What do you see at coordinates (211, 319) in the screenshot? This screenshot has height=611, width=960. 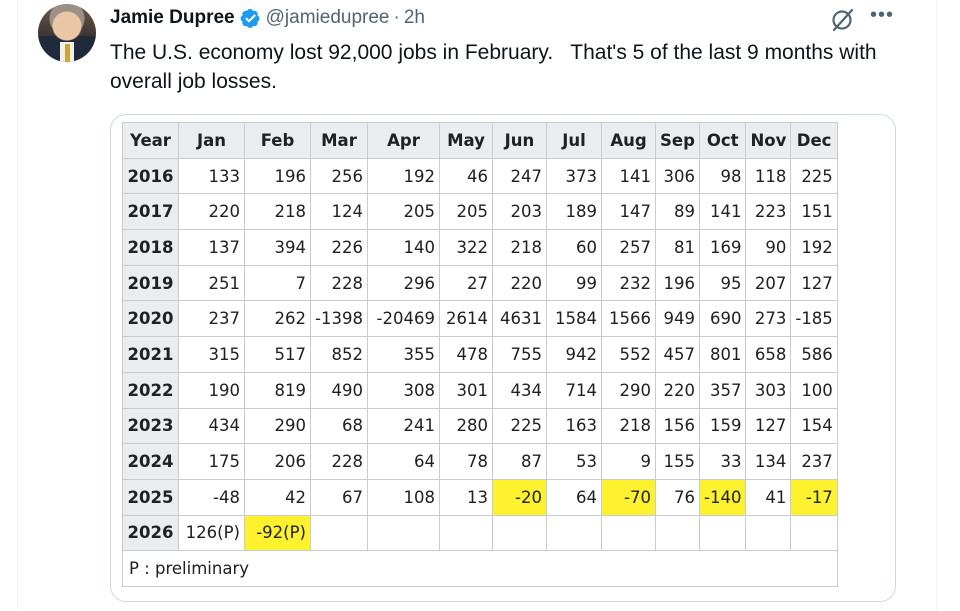 I see `table-cell: 237` at bounding box center [211, 319].